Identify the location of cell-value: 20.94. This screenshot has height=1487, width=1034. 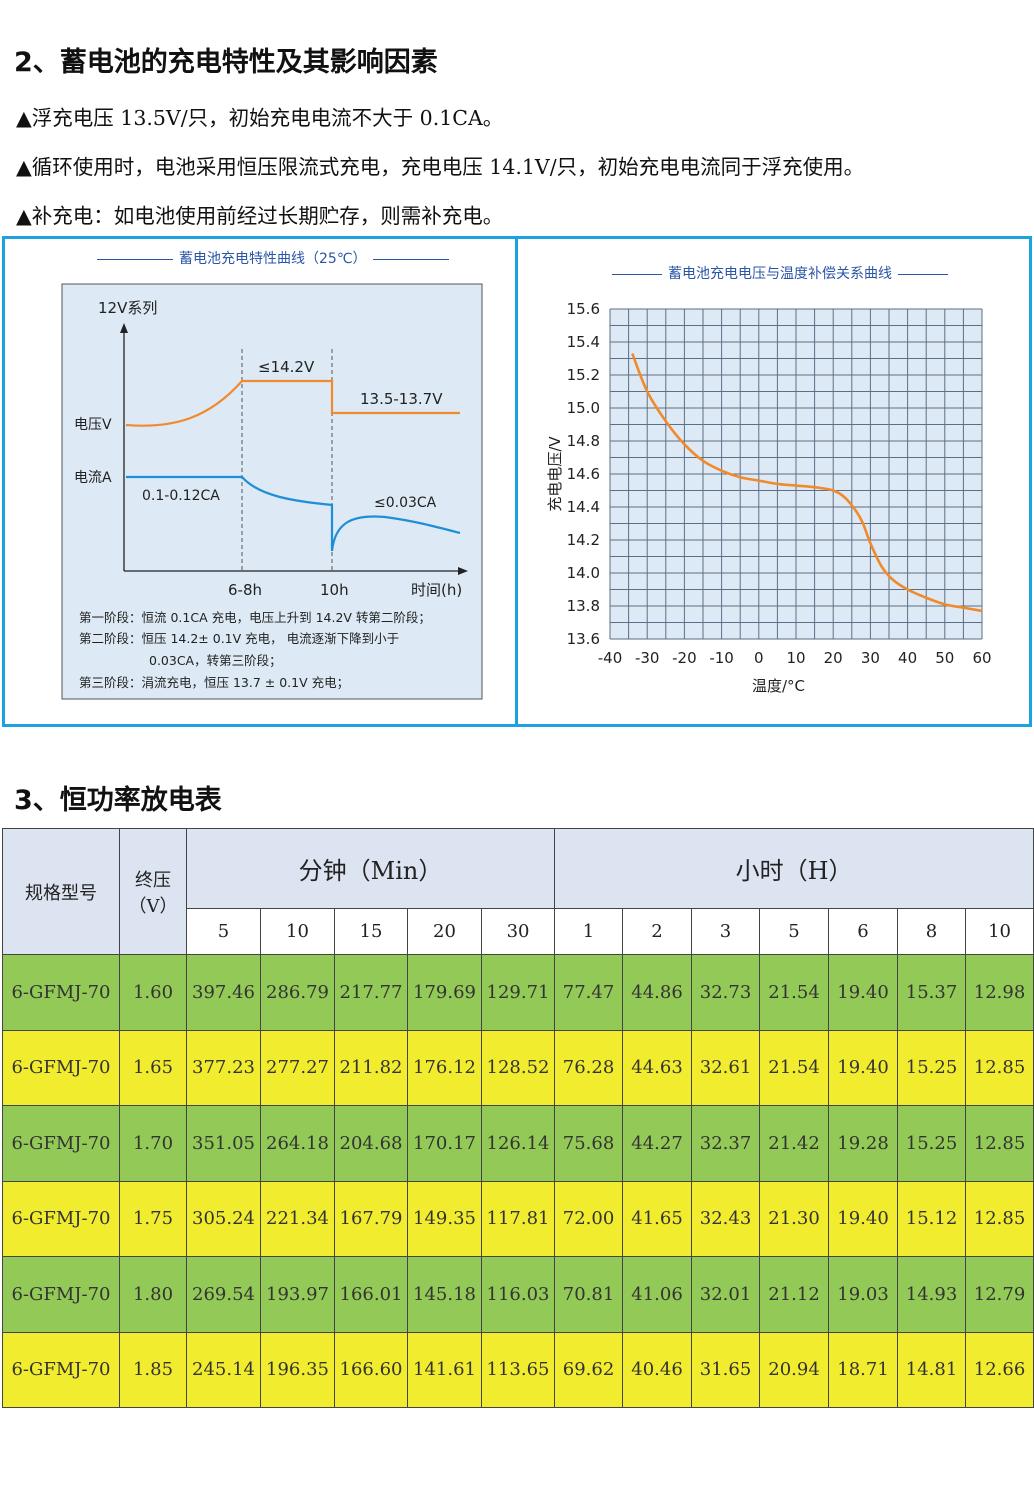
(794, 1369).